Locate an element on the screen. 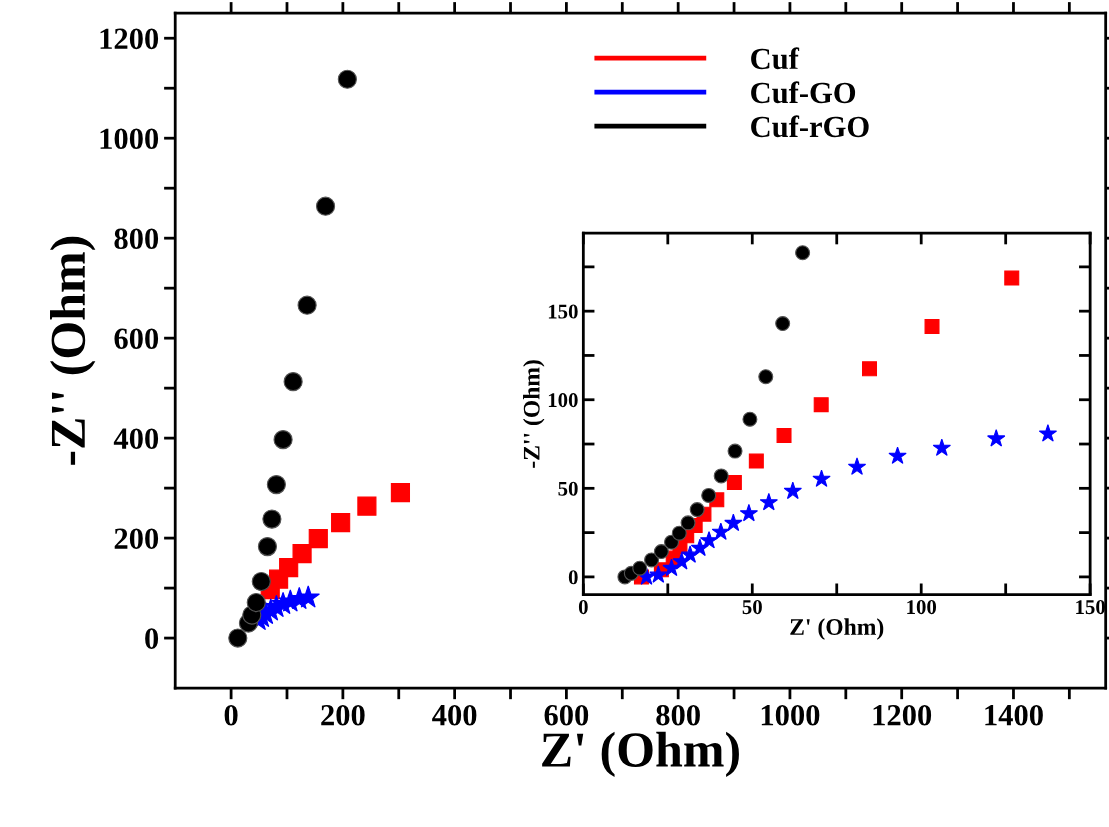 The height and width of the screenshot is (827, 1109). legend-label: Cuf-rGO is located at coordinates (810, 126).